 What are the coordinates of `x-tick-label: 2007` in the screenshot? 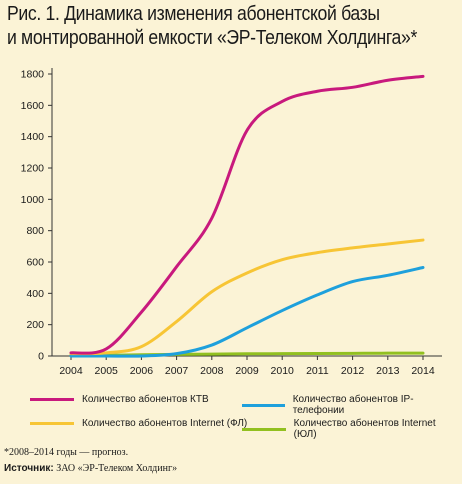 It's located at (177, 371).